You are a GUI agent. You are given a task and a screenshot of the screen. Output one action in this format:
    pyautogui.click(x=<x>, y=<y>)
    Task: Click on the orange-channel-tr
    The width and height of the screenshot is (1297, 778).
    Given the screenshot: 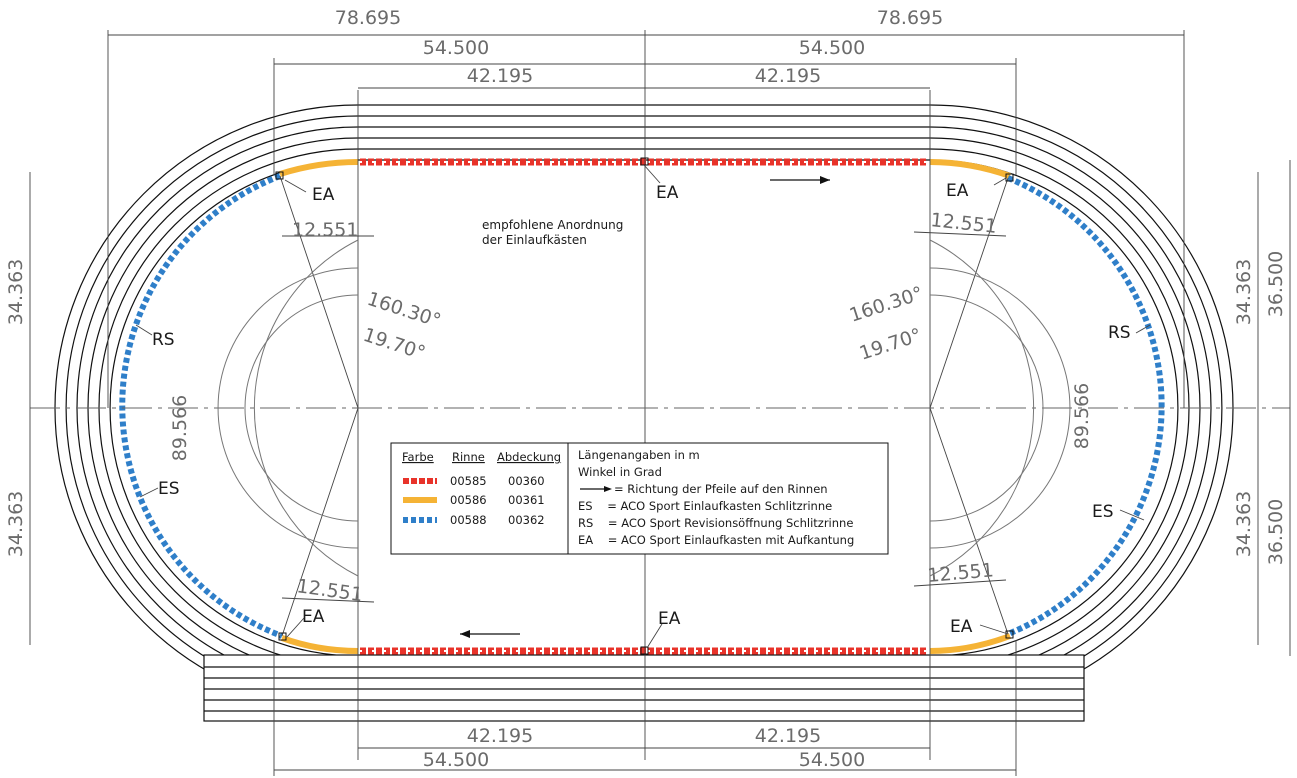 What is the action you would take?
    pyautogui.click(x=970, y=169)
    